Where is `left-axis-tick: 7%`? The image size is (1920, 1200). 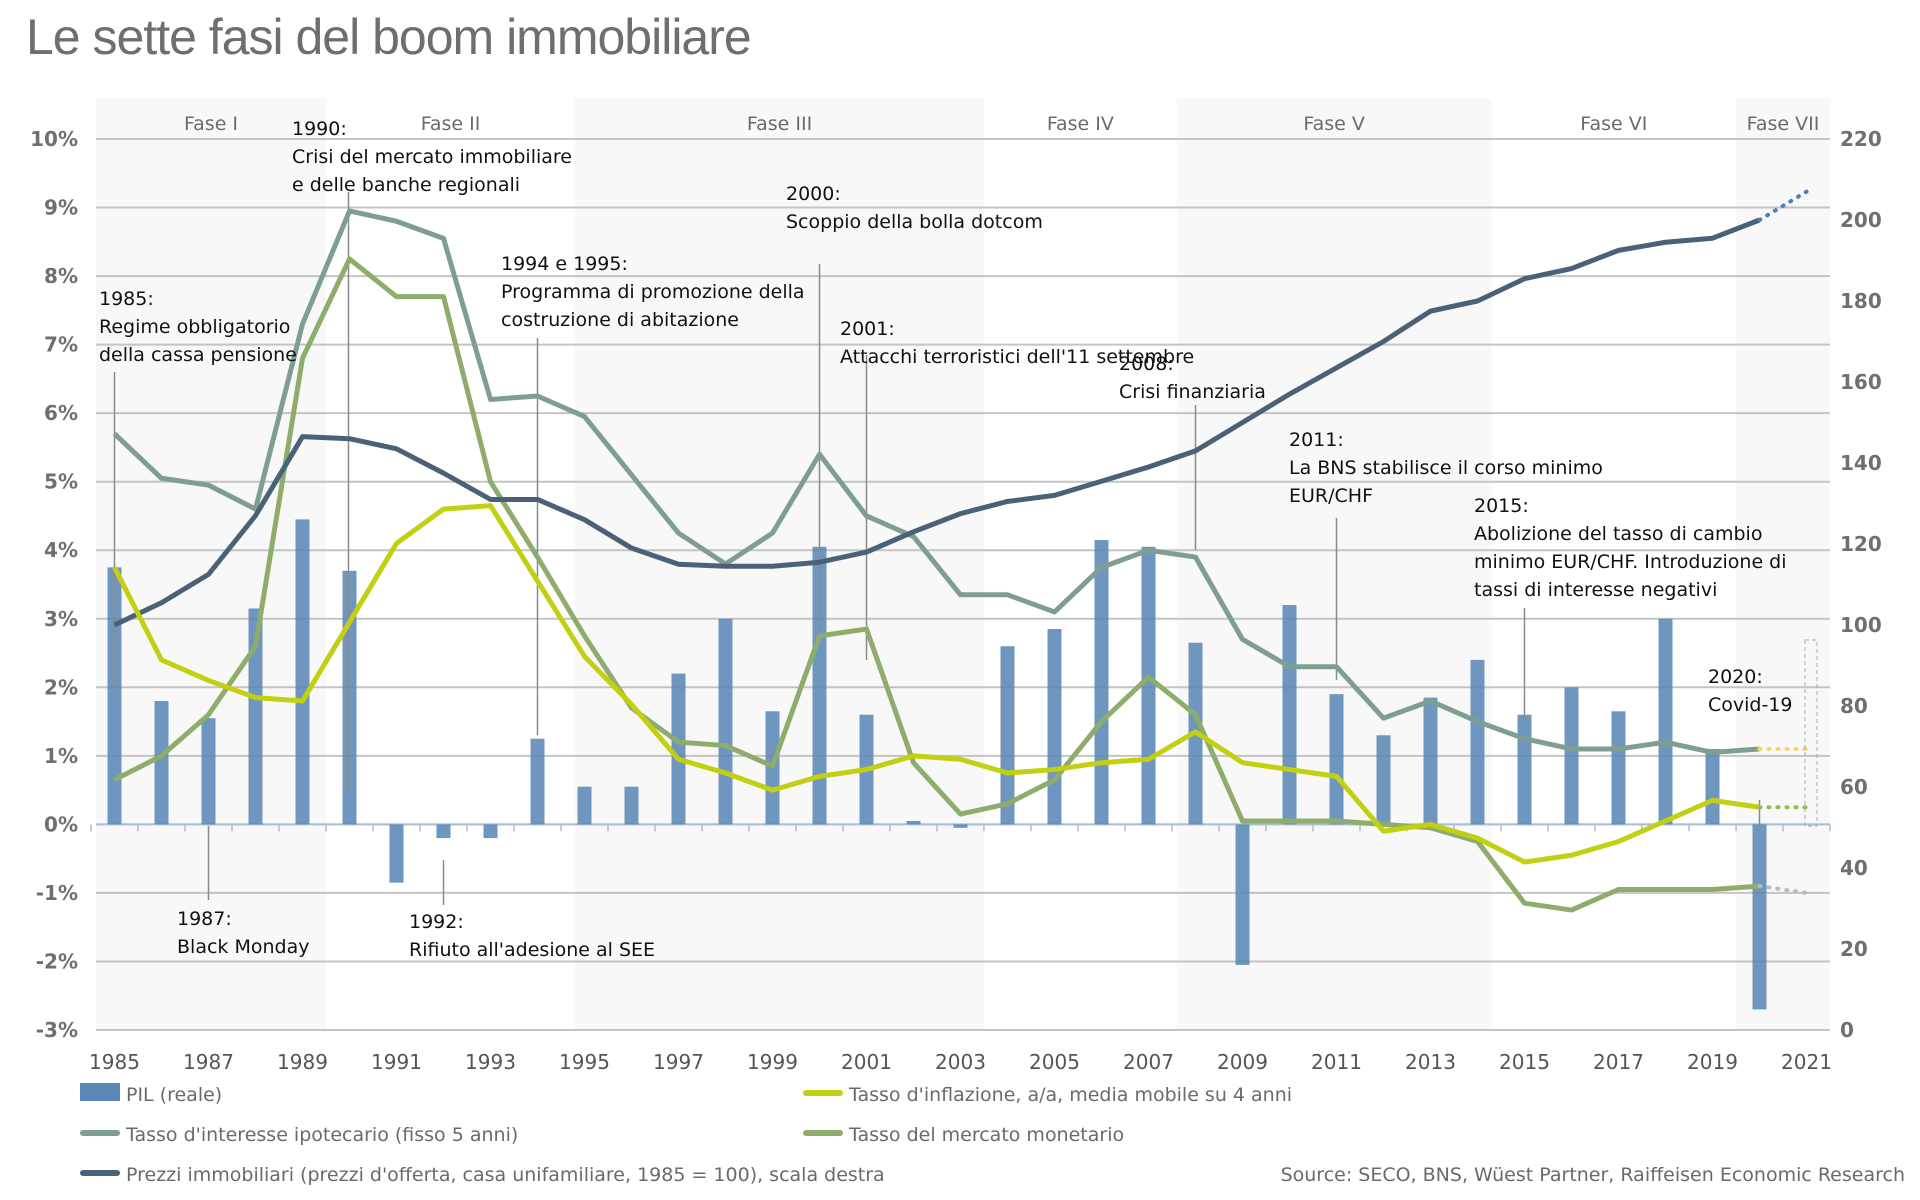 left-axis-tick: 7% is located at coordinates (61, 345).